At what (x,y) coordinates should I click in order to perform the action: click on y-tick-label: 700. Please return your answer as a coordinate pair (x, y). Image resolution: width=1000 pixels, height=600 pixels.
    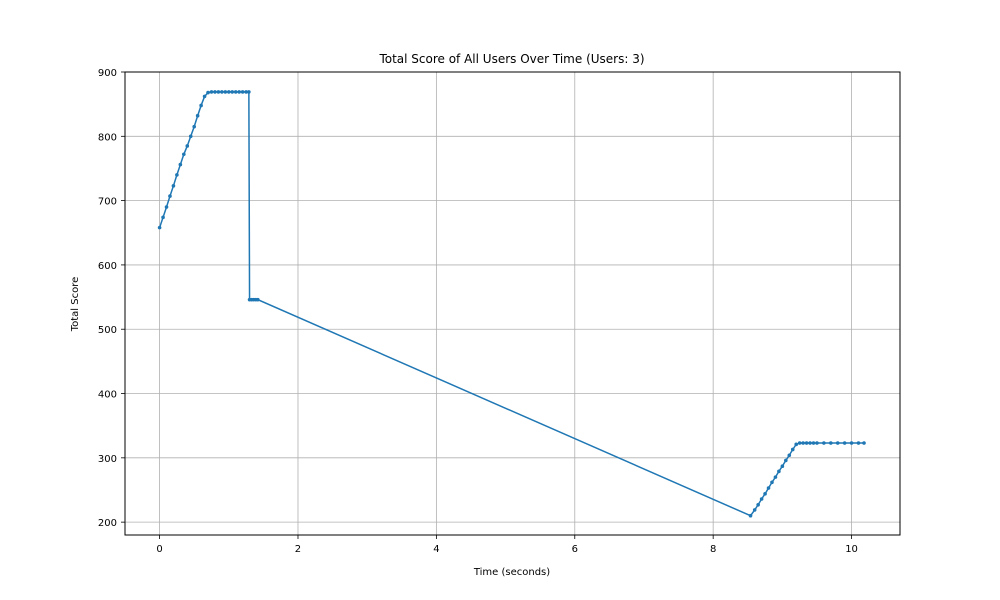
    Looking at the image, I should click on (107, 202).